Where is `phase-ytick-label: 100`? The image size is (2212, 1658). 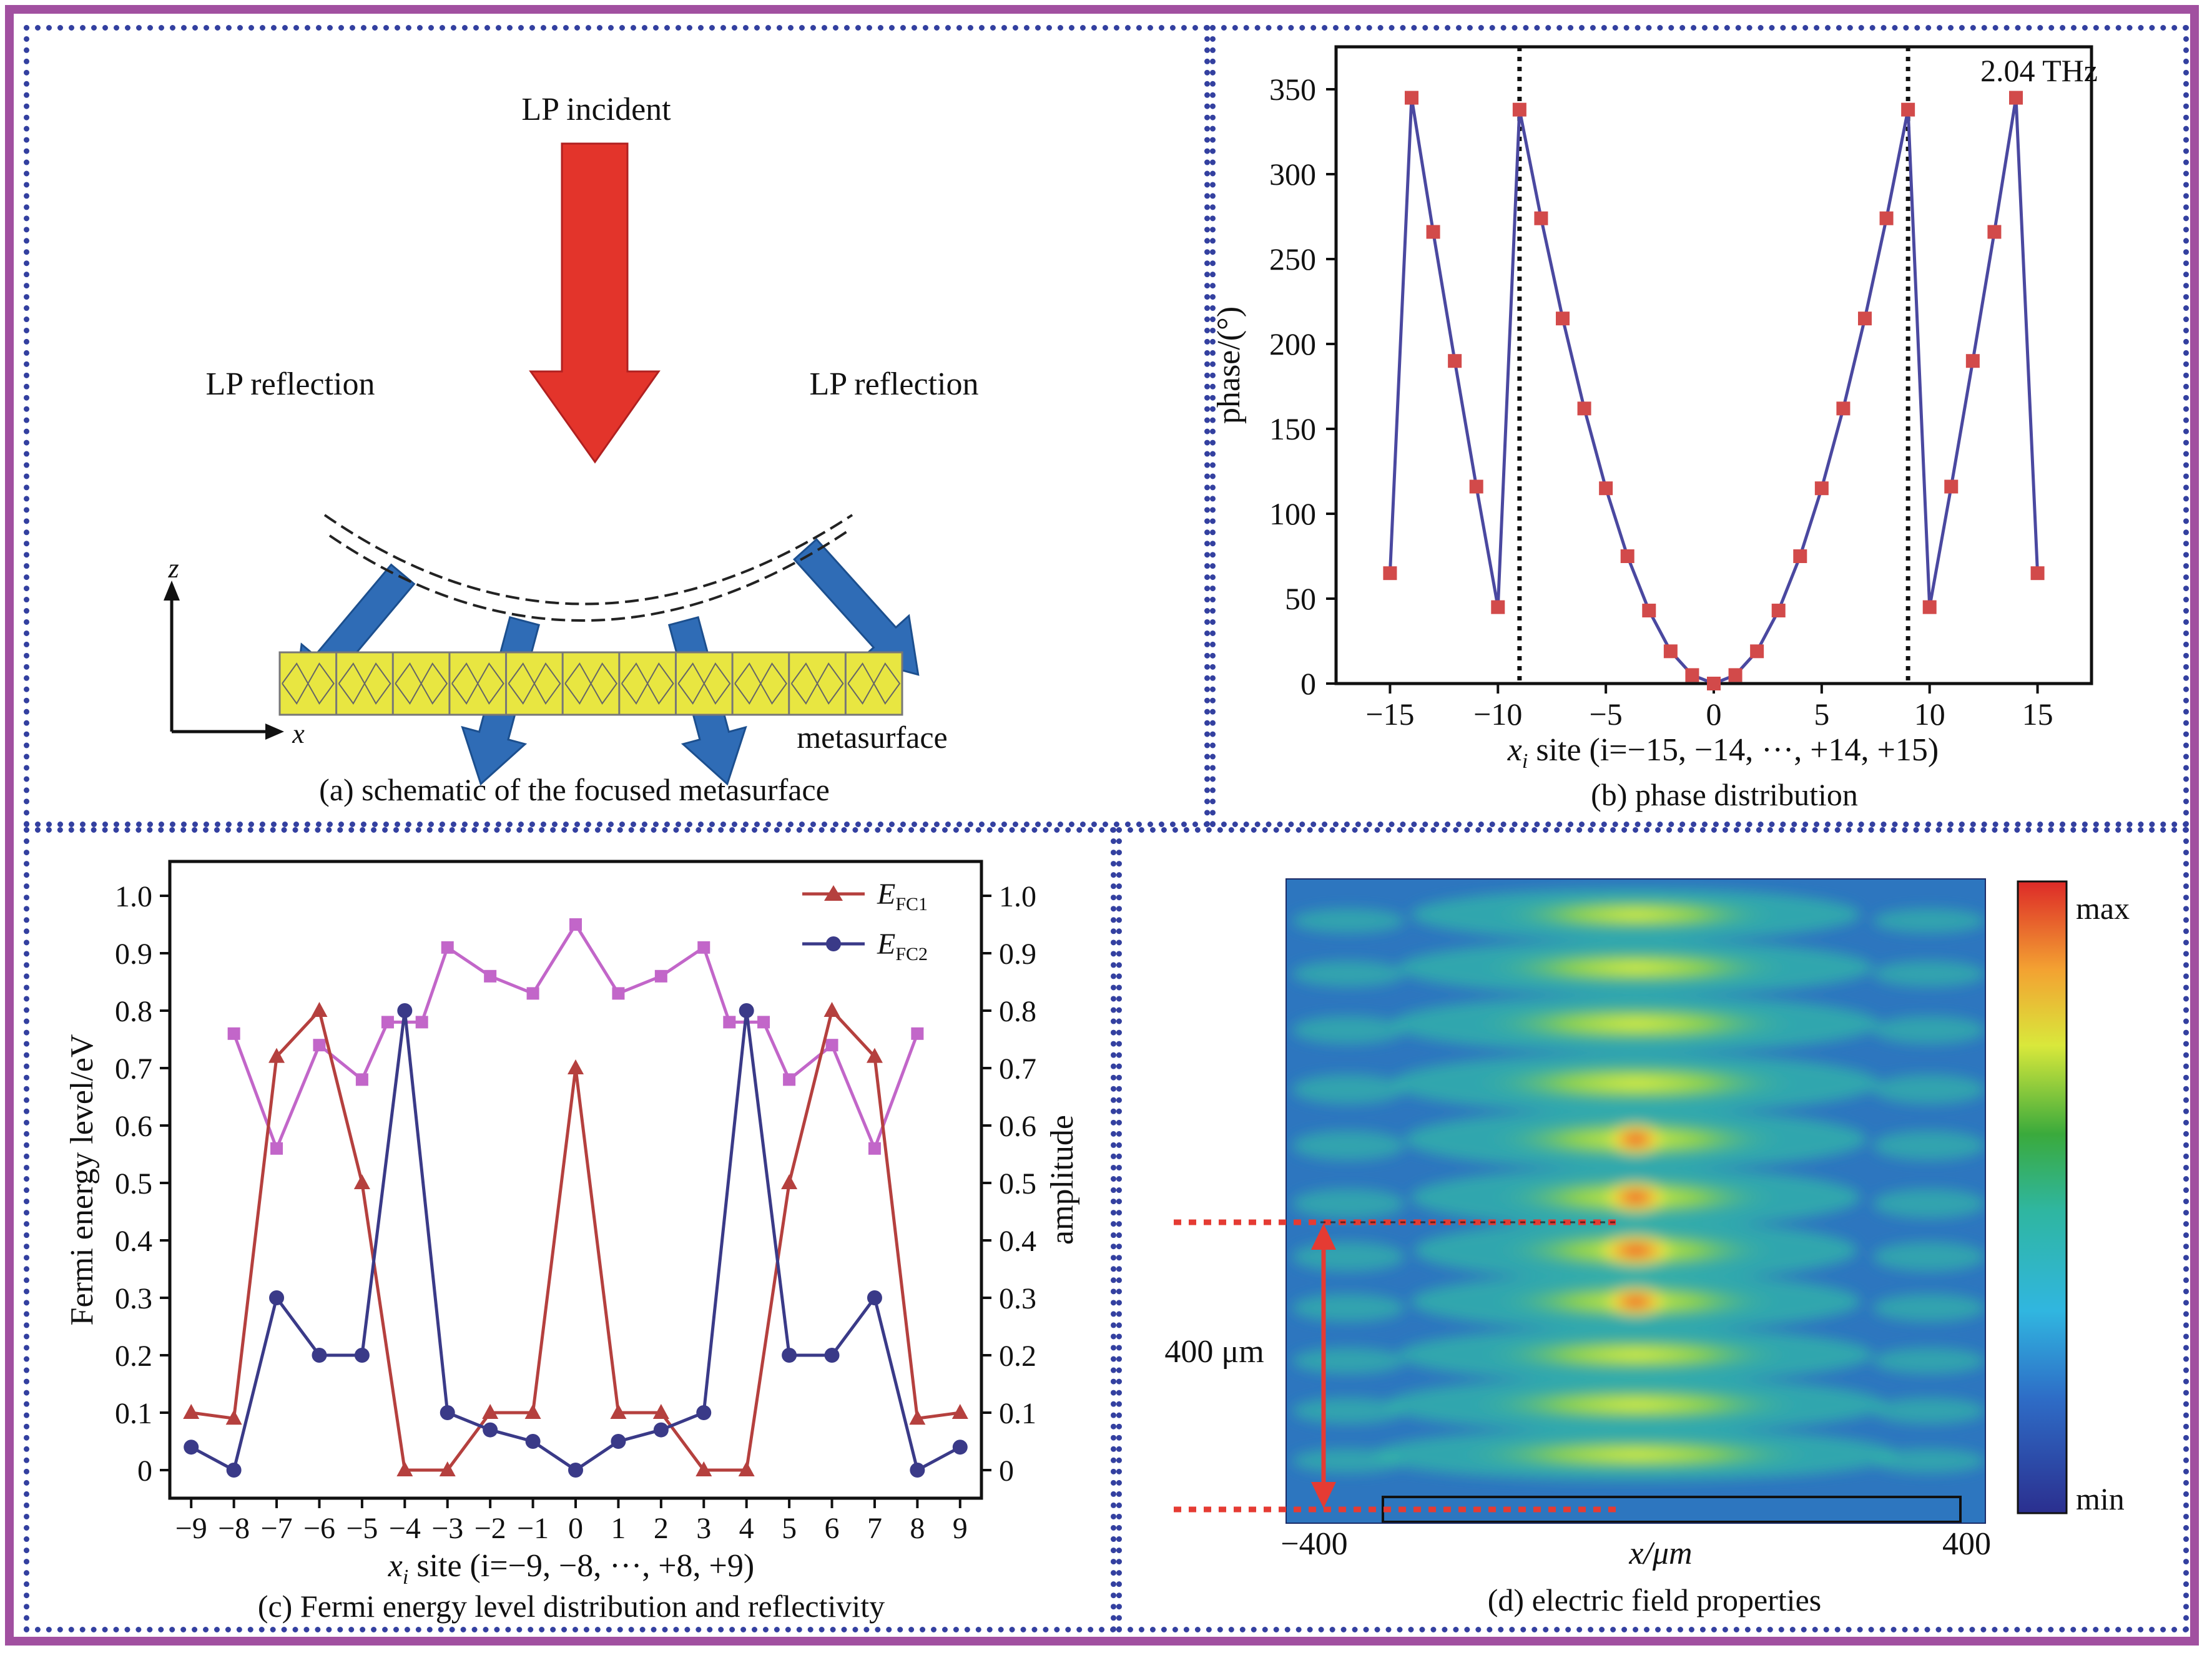
phase-ytick-label: 100 is located at coordinates (1292, 513).